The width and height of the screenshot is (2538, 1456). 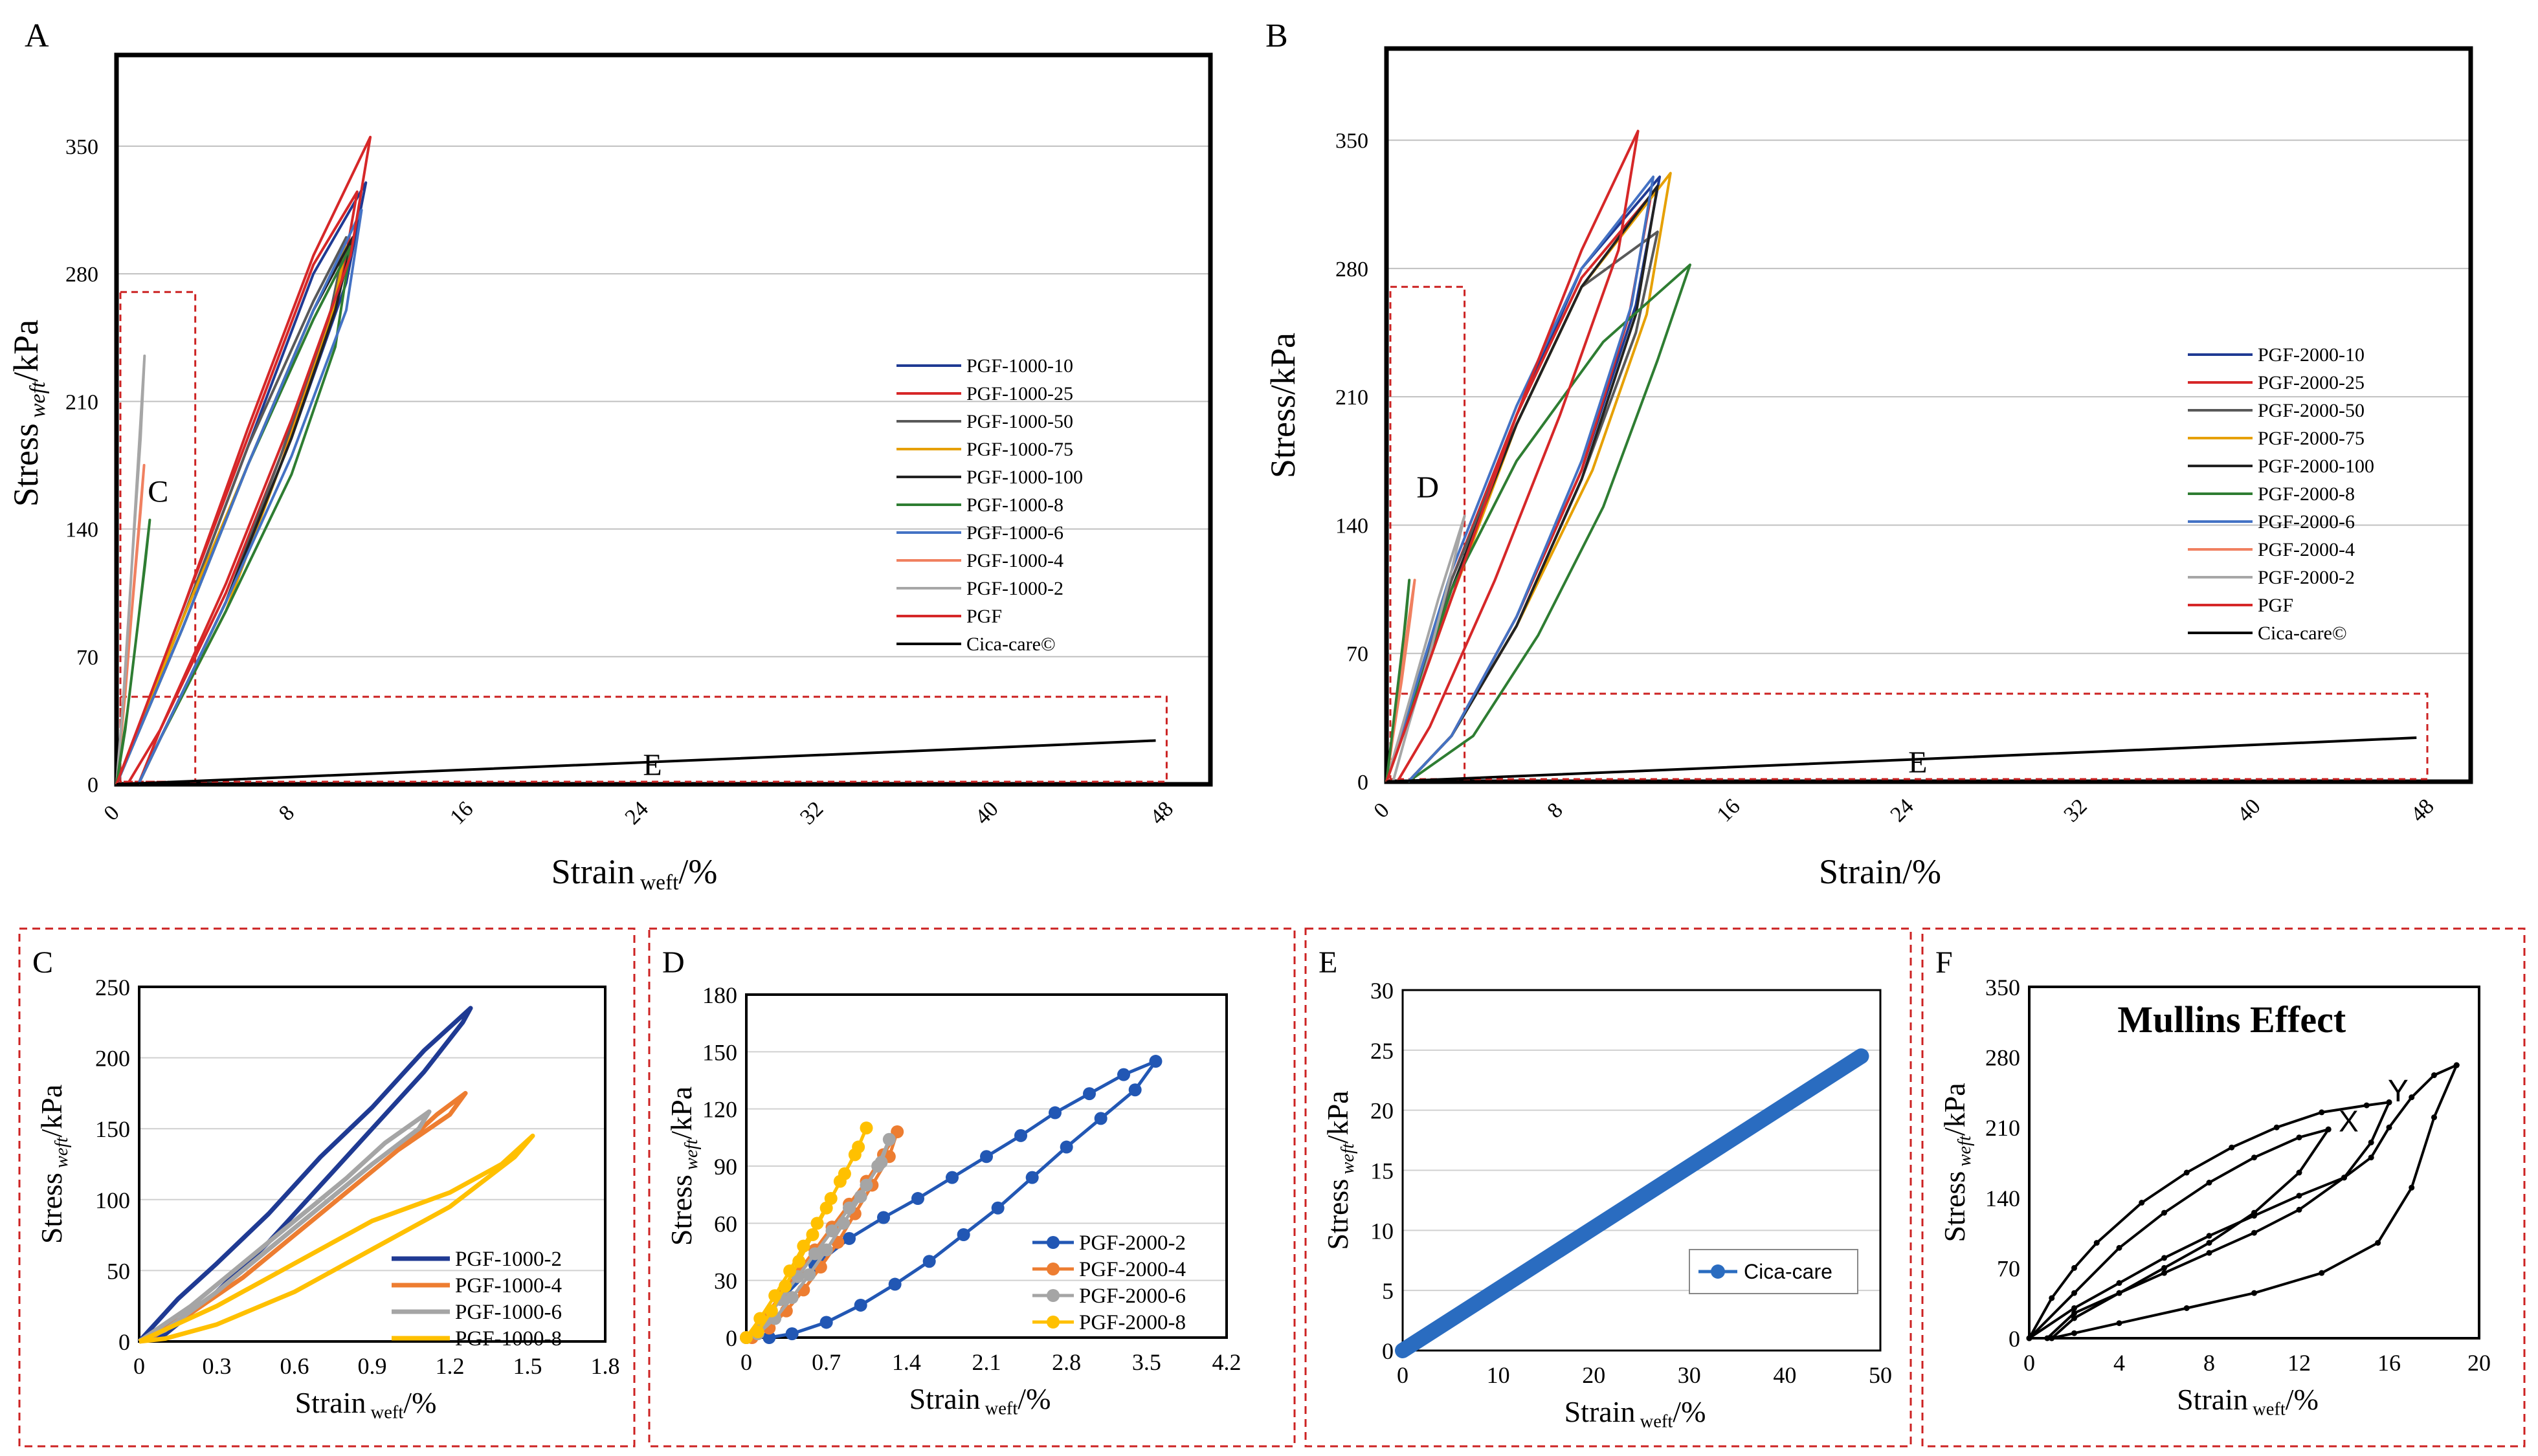 What do you see at coordinates (2311, 383) in the screenshot?
I see `legend-label: PGF-2000-25` at bounding box center [2311, 383].